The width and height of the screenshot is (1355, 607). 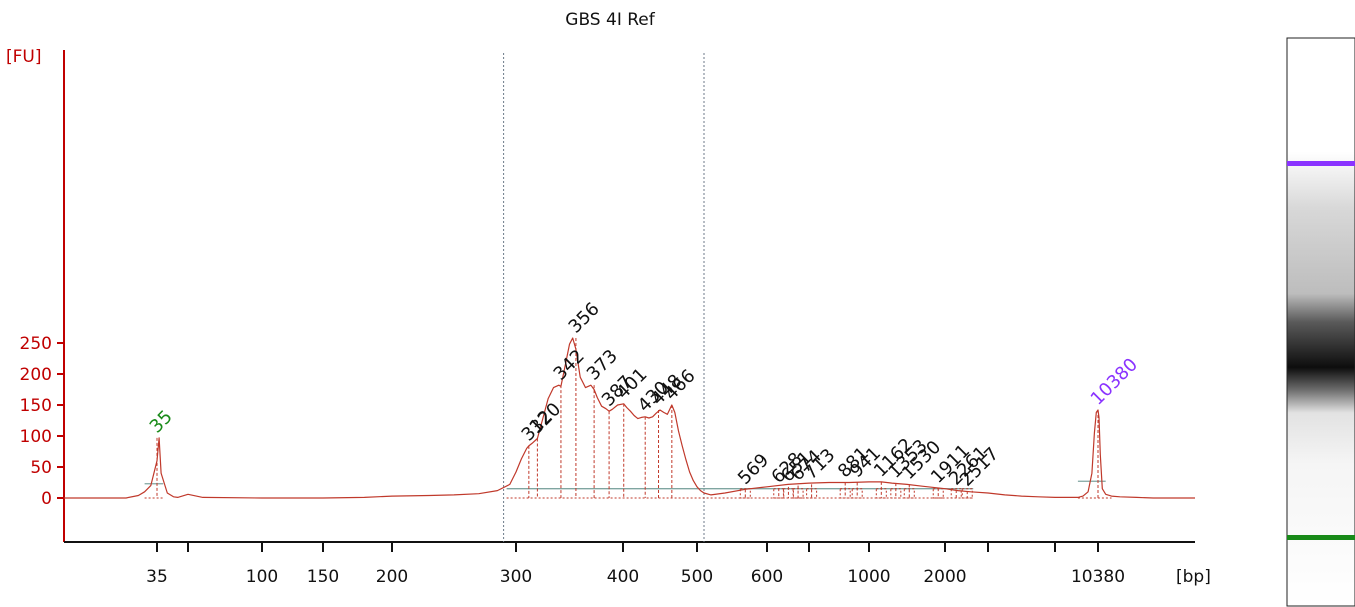 What do you see at coordinates (610, 20) in the screenshot?
I see `chart-title: GBS 4I Ref` at bounding box center [610, 20].